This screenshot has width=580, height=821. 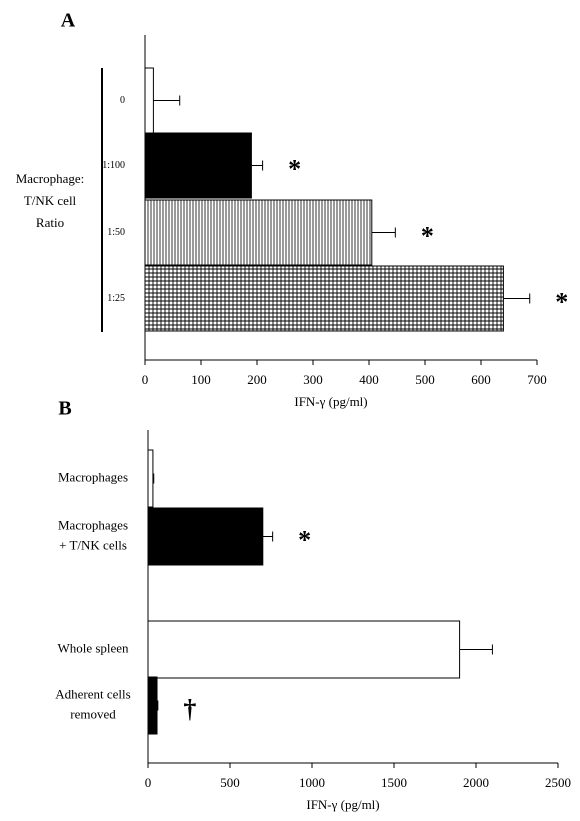 What do you see at coordinates (64, 409) in the screenshot?
I see `panel-label: B` at bounding box center [64, 409].